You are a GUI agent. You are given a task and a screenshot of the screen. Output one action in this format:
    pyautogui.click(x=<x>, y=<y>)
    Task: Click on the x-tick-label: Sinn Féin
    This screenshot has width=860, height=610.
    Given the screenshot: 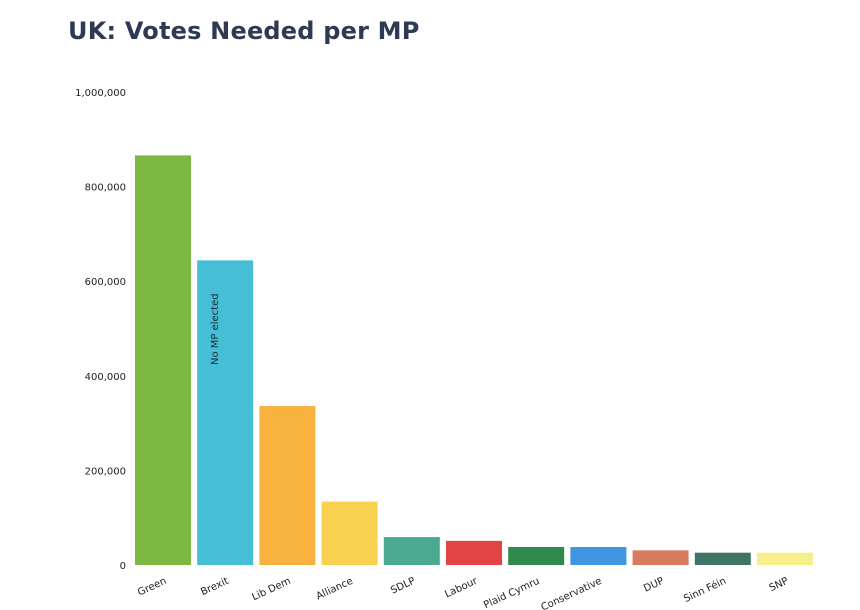 What is the action you would take?
    pyautogui.click(x=705, y=590)
    